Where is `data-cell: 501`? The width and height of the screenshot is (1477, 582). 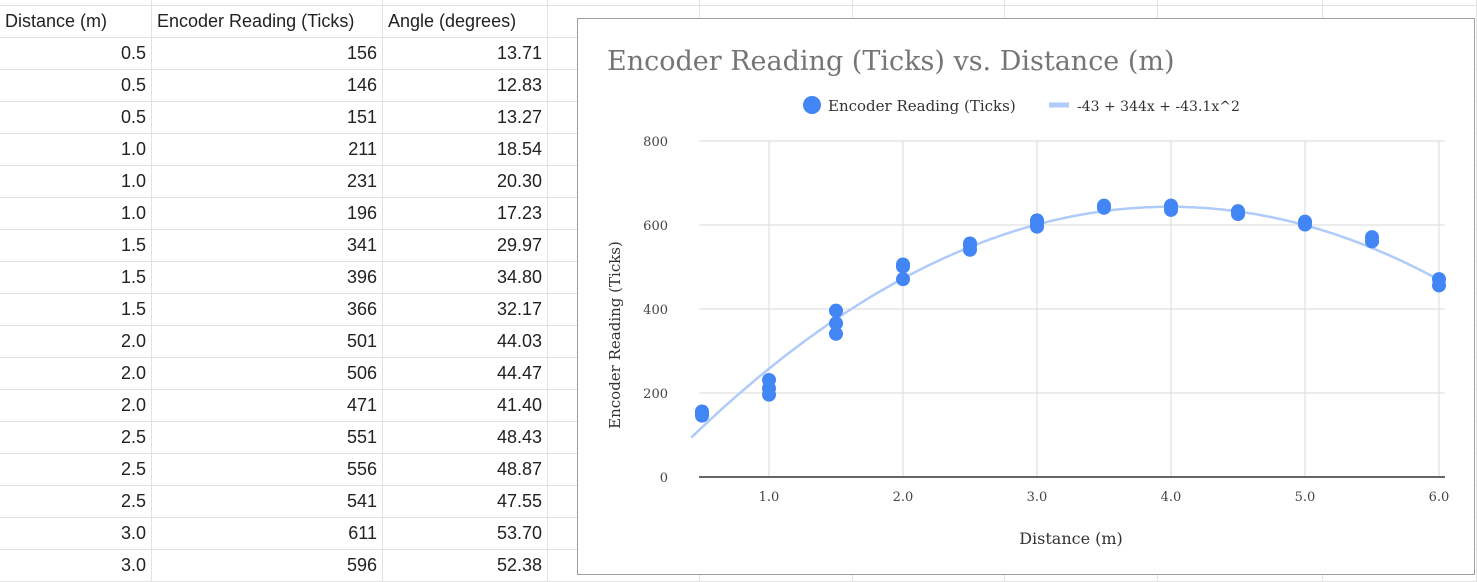
data-cell: 501 is located at coordinates (267, 342).